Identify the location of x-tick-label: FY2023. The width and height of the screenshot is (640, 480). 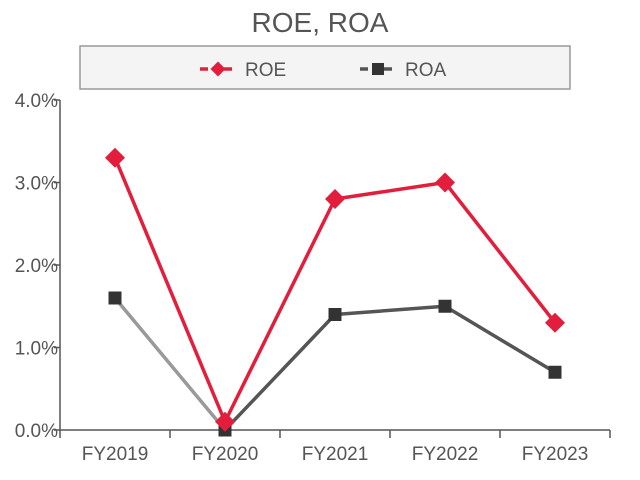
(555, 454).